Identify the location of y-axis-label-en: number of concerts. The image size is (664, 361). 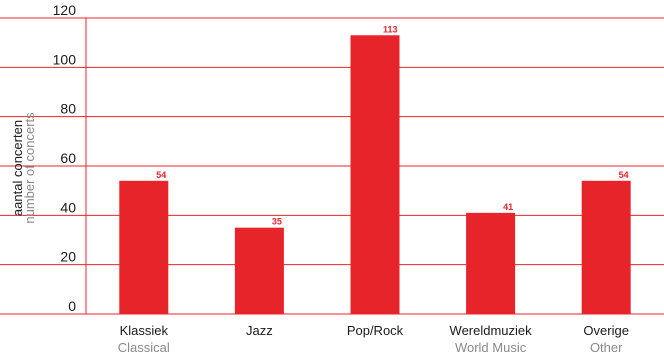
(29, 168).